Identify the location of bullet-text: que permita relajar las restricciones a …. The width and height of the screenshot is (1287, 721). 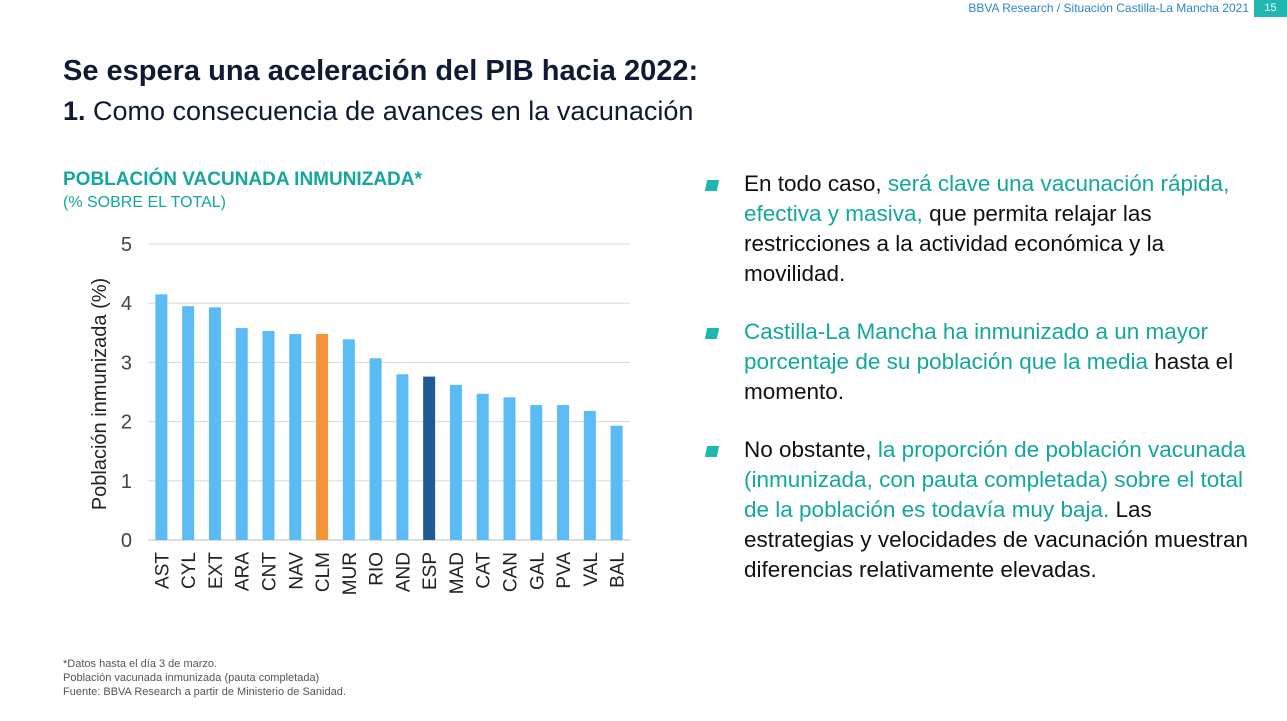
(954, 243).